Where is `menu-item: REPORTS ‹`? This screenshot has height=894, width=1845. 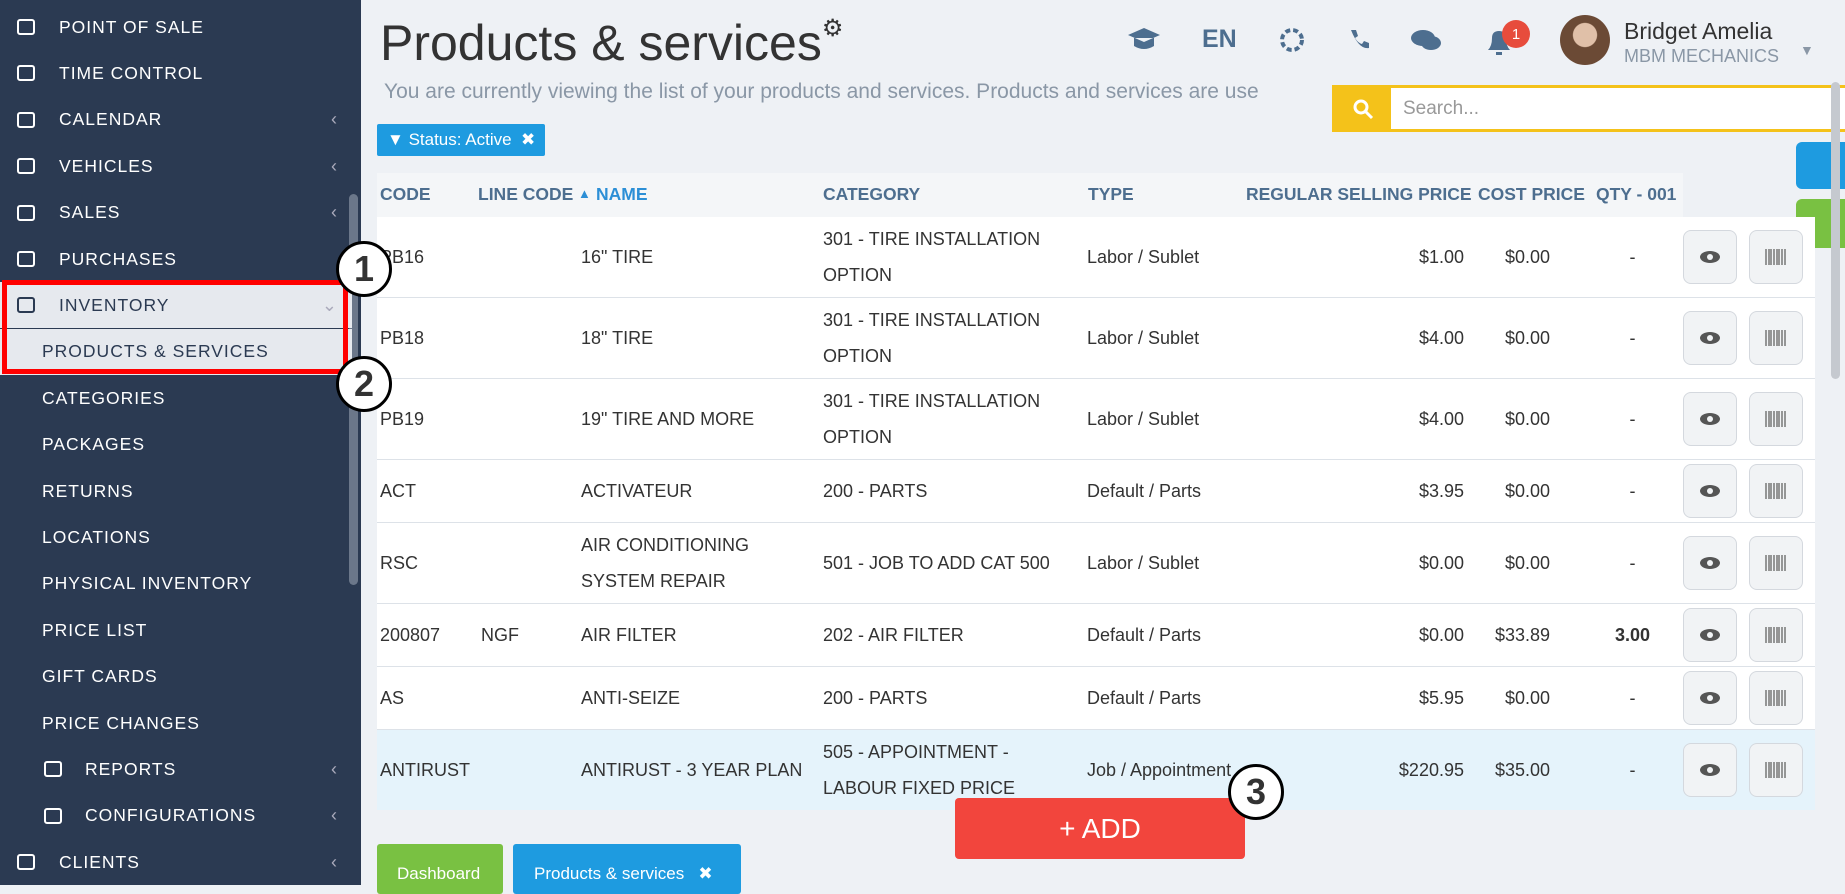 menu-item: REPORTS ‹ is located at coordinates (176, 769).